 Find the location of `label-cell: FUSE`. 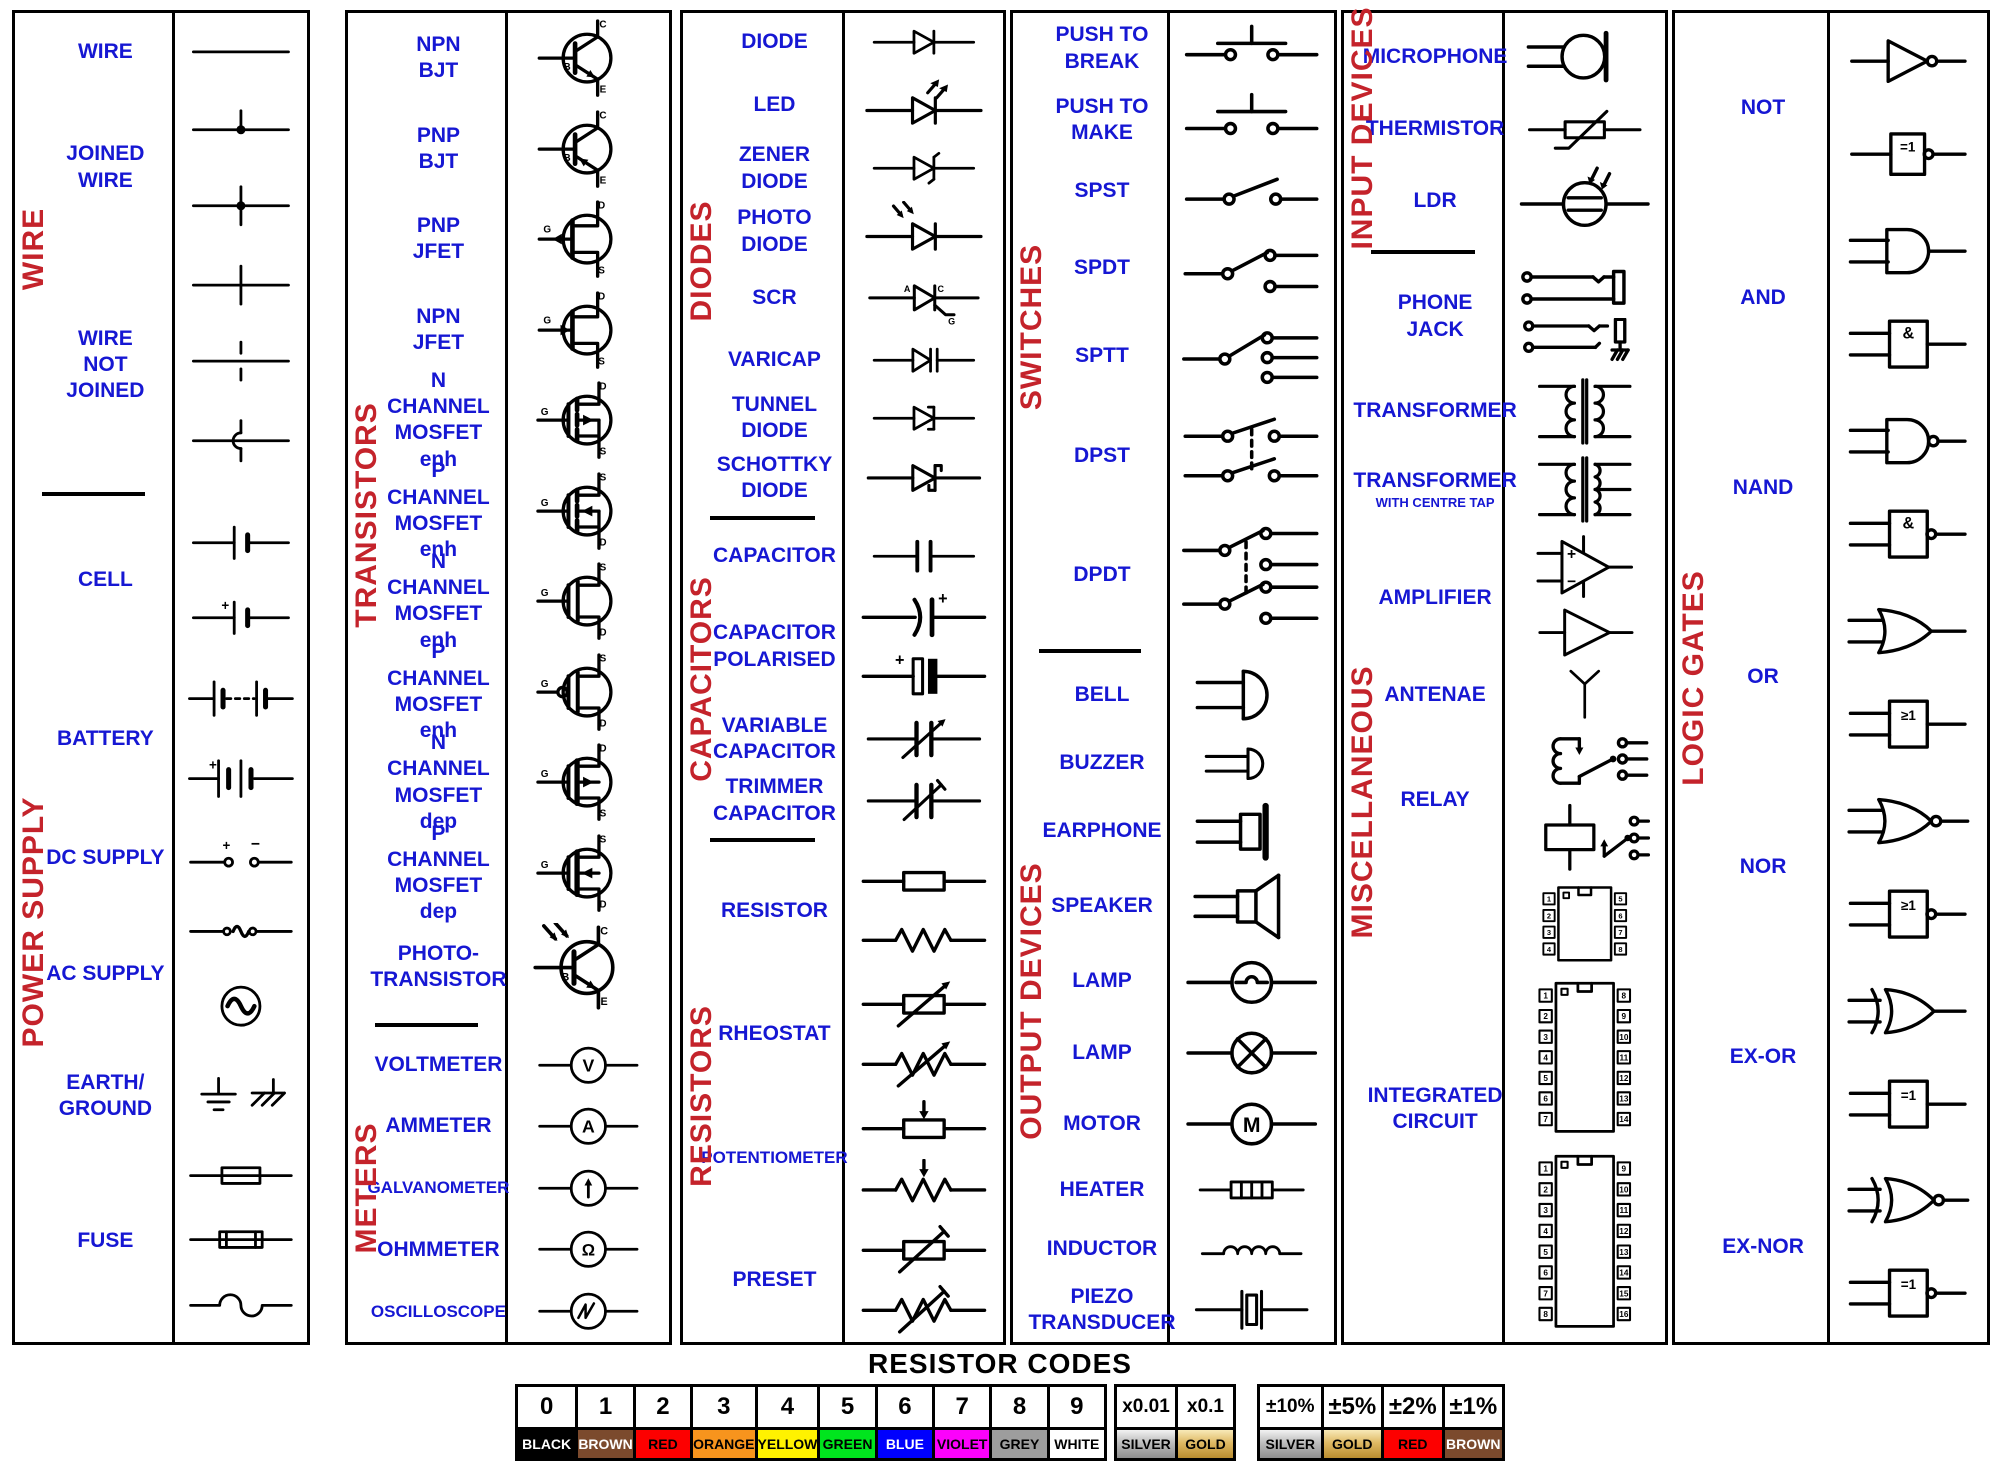

label-cell: FUSE is located at coordinates (95, 1241).